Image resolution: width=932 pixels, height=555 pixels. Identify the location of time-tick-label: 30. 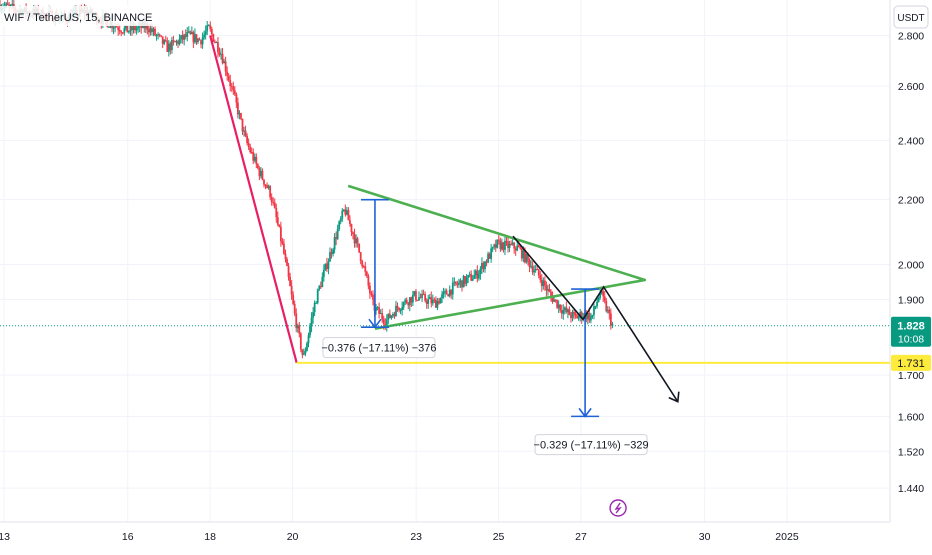
(705, 537).